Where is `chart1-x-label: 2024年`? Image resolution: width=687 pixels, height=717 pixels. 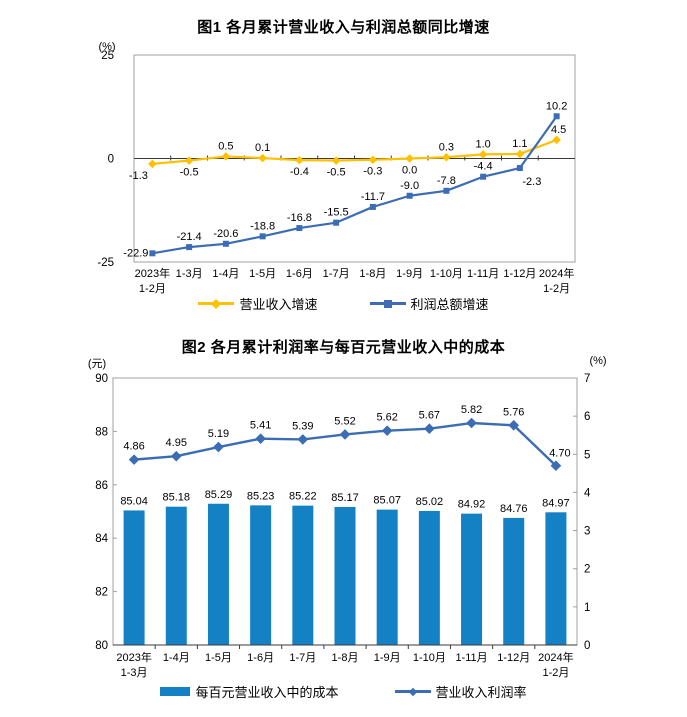
chart1-x-label: 2024年 is located at coordinates (556, 273).